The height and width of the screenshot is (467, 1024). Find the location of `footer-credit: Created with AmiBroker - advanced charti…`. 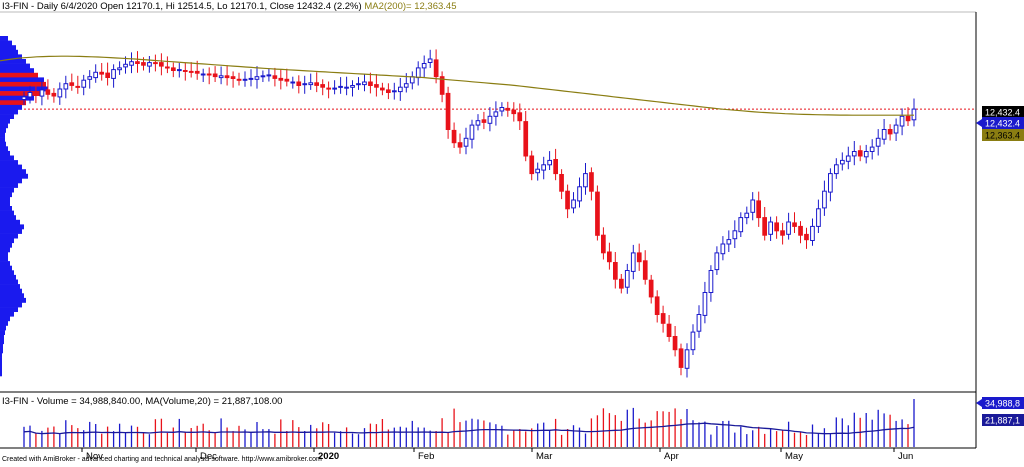

footer-credit: Created with AmiBroker - advanced charti… is located at coordinates (162, 459).